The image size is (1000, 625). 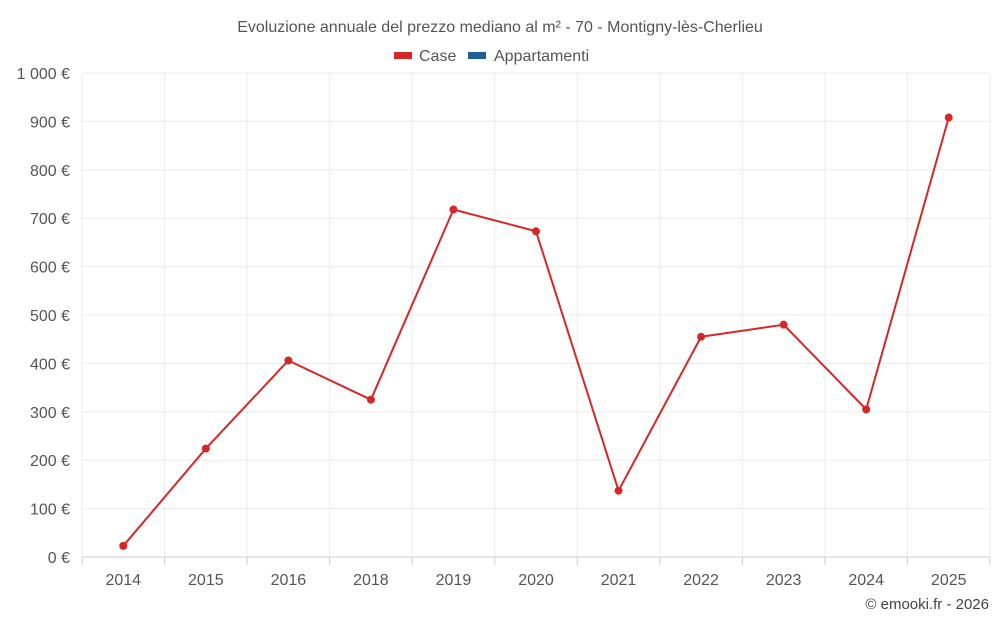 I want to click on legend-item-case: Case, so click(x=425, y=56).